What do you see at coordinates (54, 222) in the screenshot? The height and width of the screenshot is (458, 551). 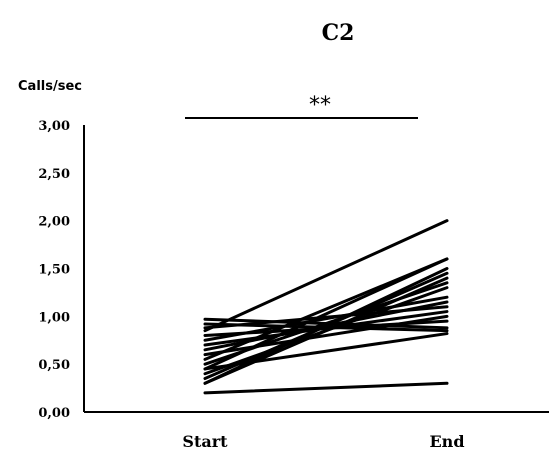 I see `y-tick-label: 2,00` at bounding box center [54, 222].